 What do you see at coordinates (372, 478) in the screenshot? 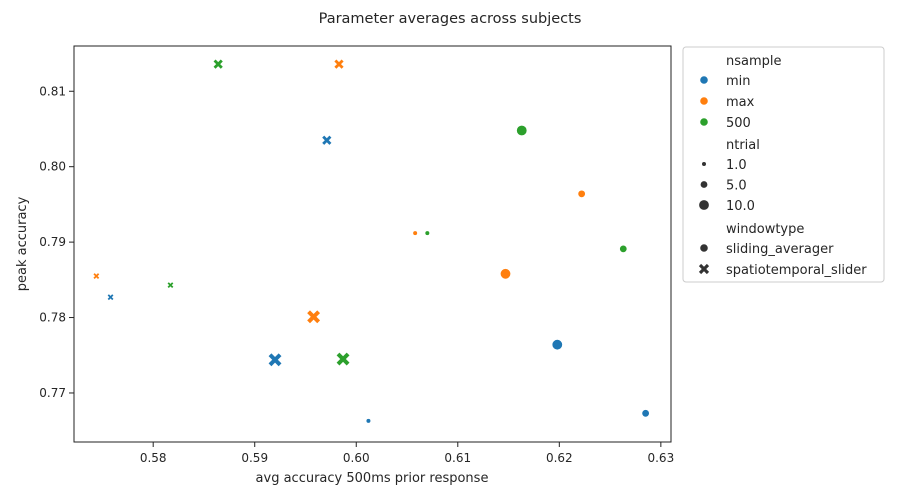
I see `x-axis-label: avg accuracy 500ms prior response` at bounding box center [372, 478].